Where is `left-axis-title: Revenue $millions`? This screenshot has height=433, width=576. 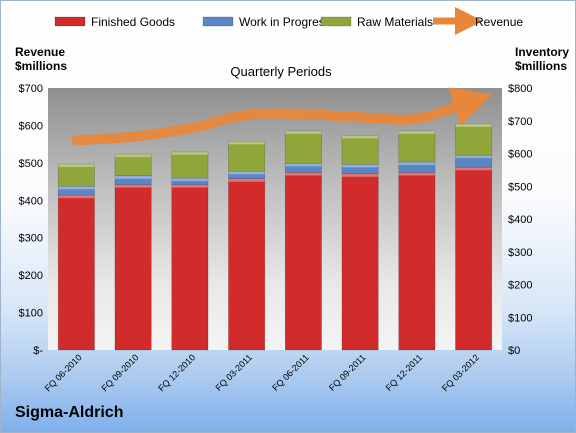
left-axis-title: Revenue $millions is located at coordinates (41, 59).